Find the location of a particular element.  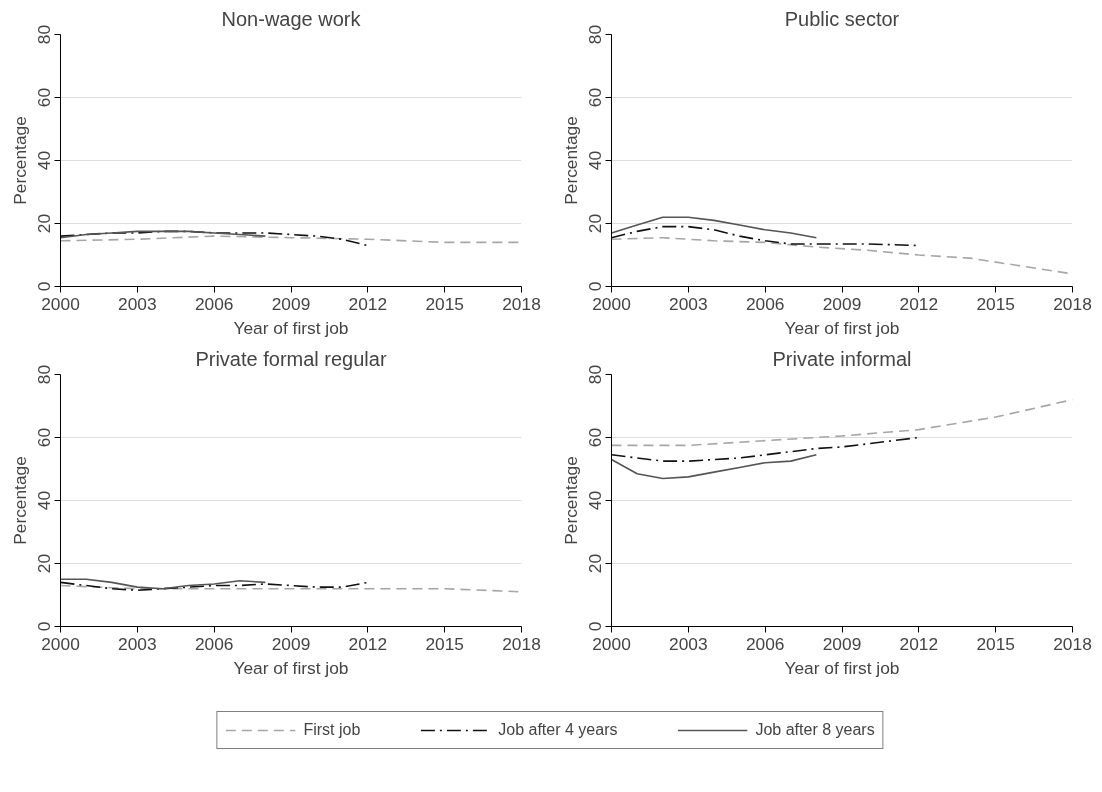

legend-label: First job is located at coordinates (332, 730).